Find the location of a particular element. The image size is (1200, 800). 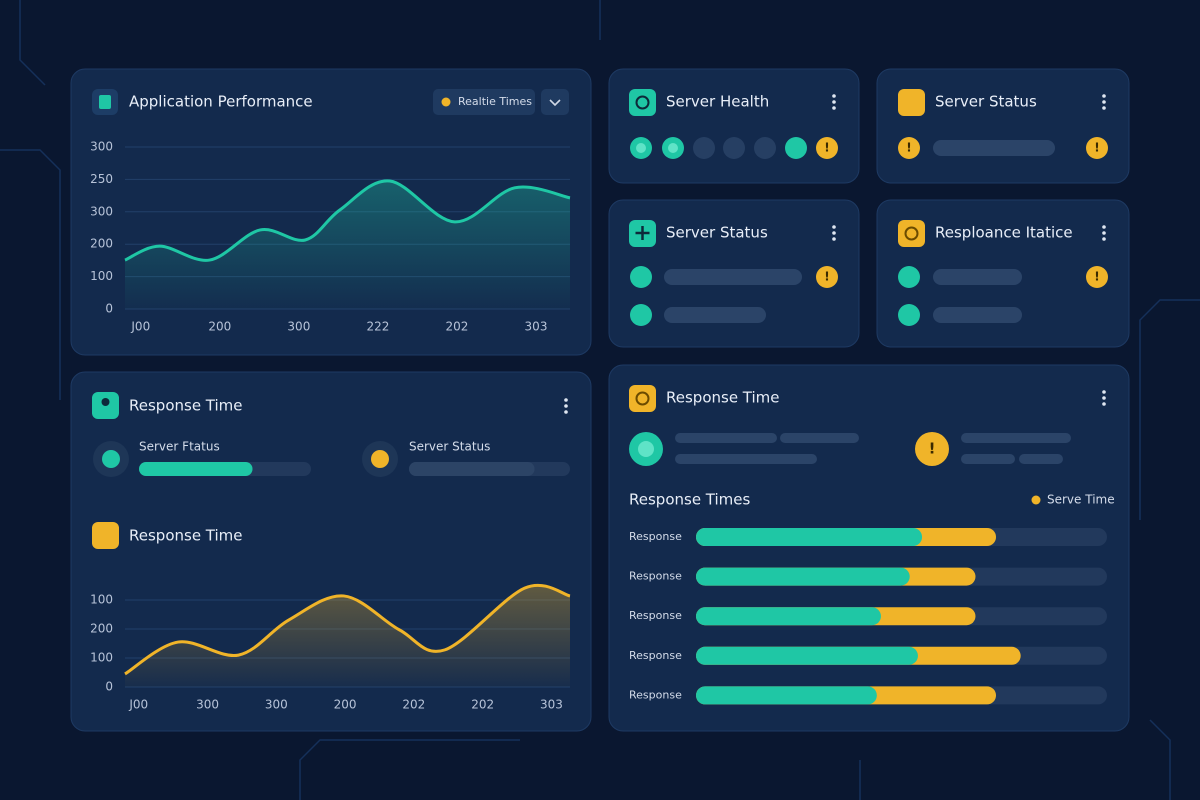

x-tick-label: 222 is located at coordinates (377, 327).